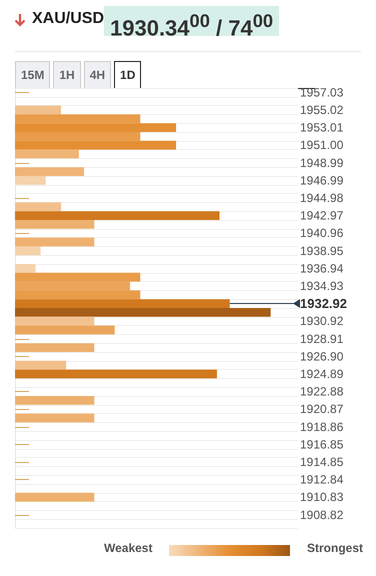  Describe the element at coordinates (322, 163) in the screenshot. I see `y-tick-label: 1948.99` at that location.